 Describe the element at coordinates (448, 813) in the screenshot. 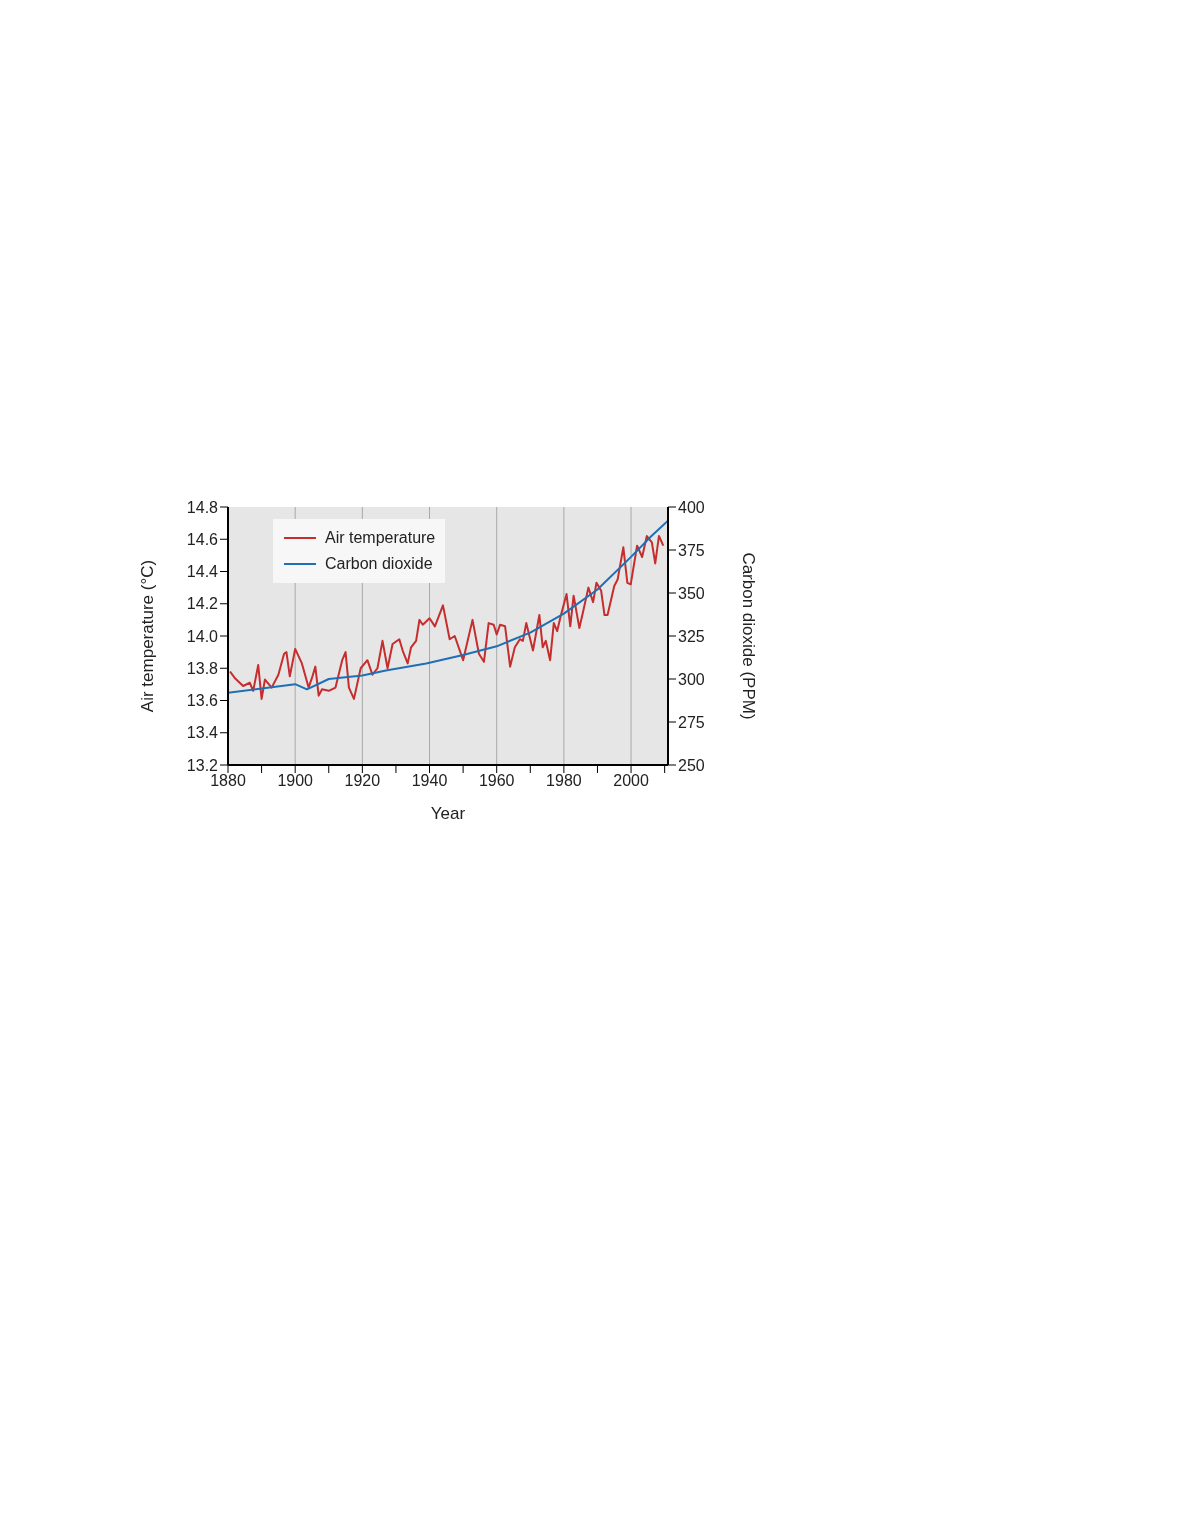

I see `x-axis-title: Year` at that location.